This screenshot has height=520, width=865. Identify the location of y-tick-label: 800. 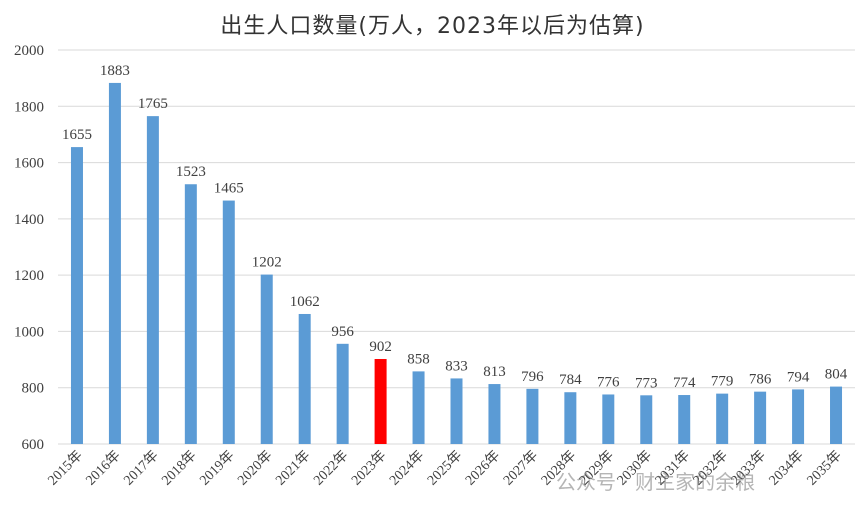
(33, 389).